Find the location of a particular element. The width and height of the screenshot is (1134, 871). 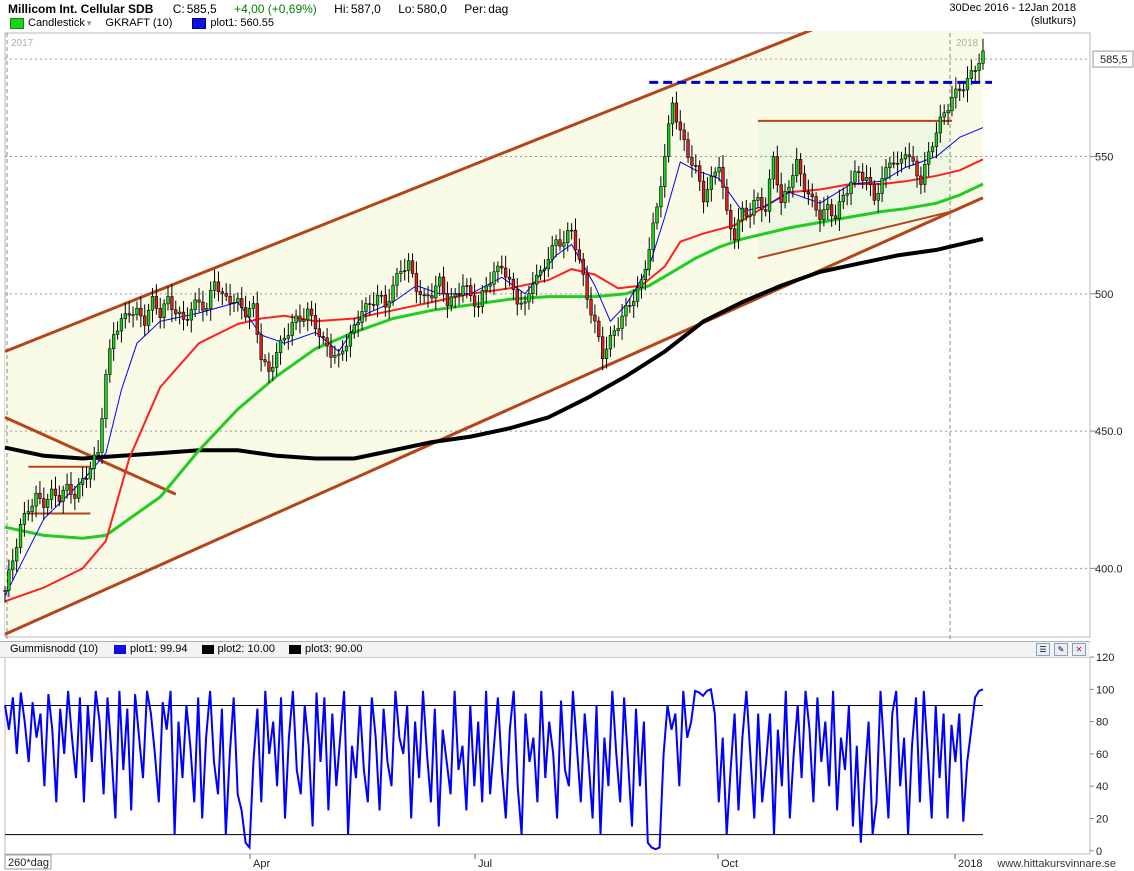

candlestick-swatch is located at coordinates (17, 23).